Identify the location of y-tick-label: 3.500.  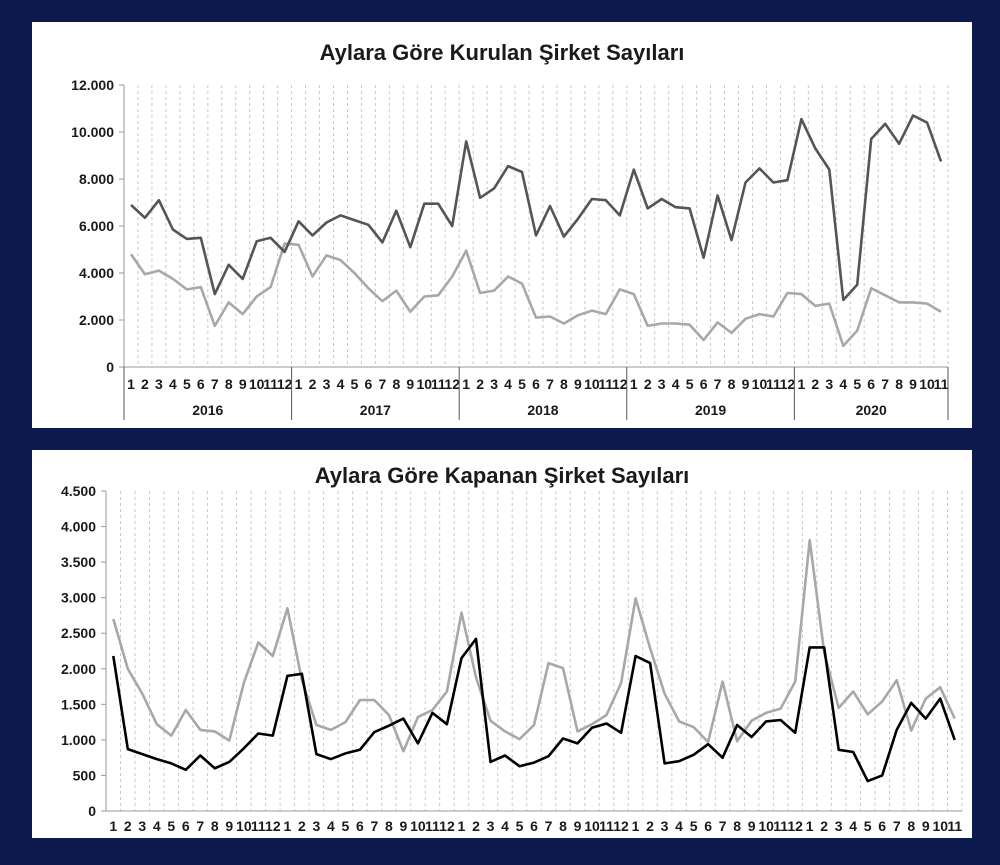
(78, 562).